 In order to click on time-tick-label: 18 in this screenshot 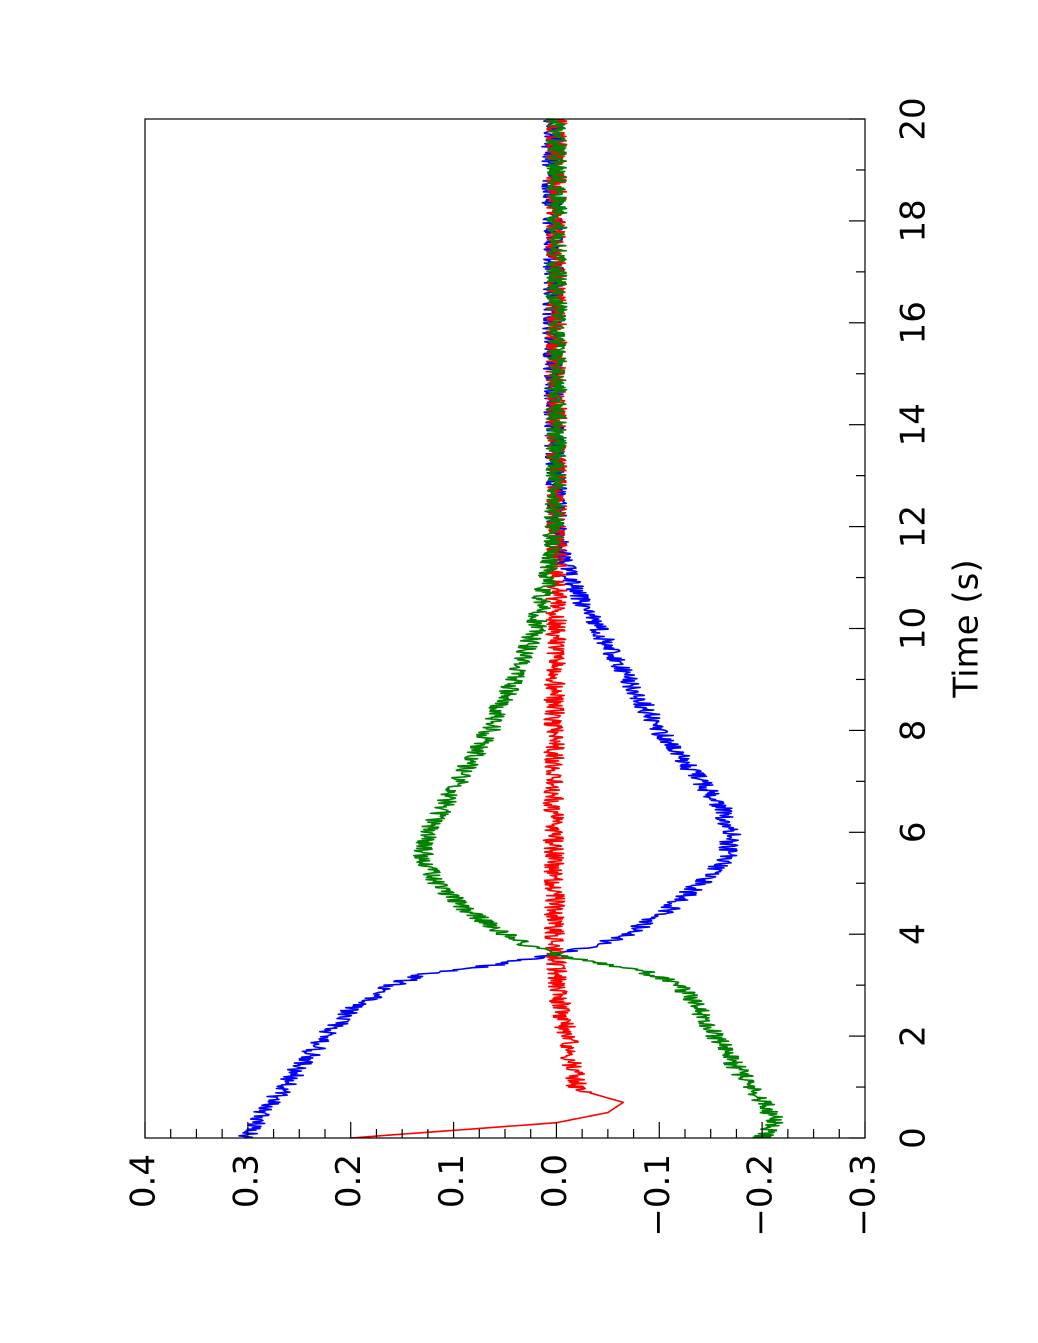, I will do `click(914, 220)`.